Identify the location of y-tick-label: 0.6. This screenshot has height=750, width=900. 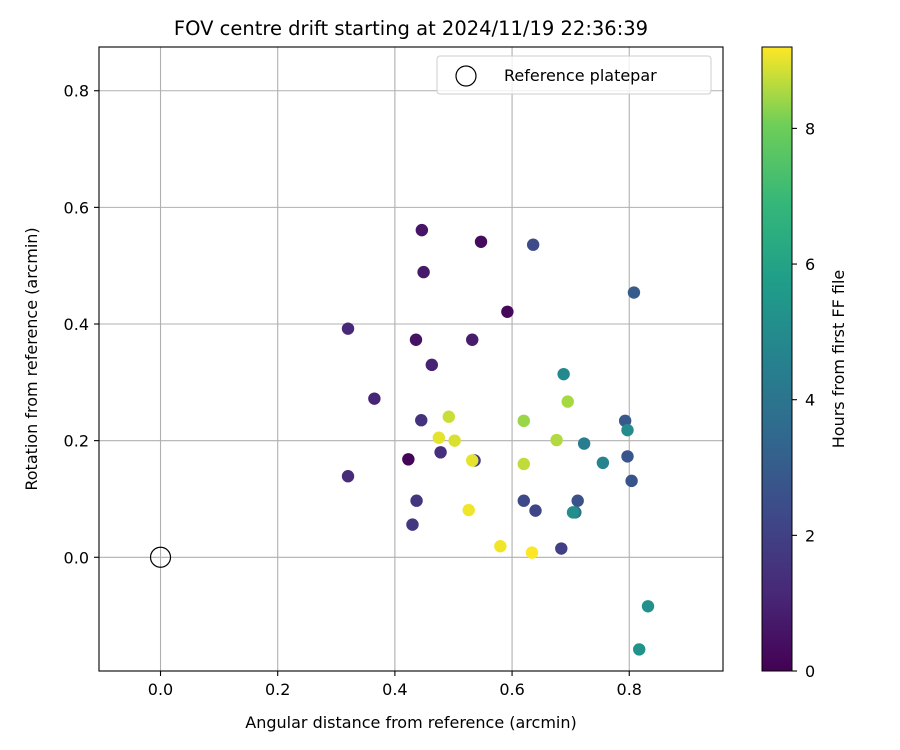
(76, 207).